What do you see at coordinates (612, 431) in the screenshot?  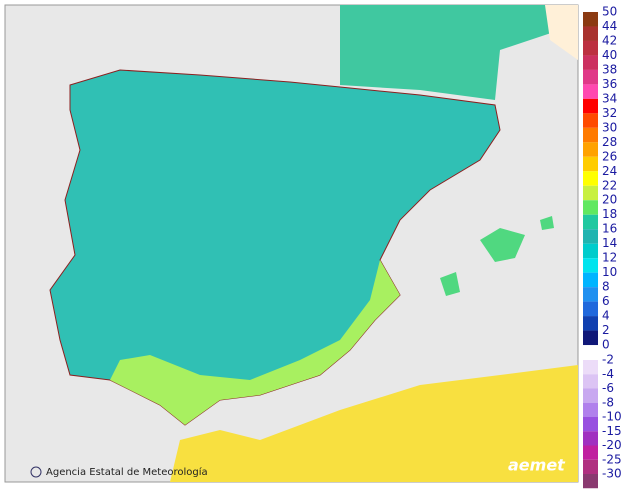 I see `legend-label: -15` at bounding box center [612, 431].